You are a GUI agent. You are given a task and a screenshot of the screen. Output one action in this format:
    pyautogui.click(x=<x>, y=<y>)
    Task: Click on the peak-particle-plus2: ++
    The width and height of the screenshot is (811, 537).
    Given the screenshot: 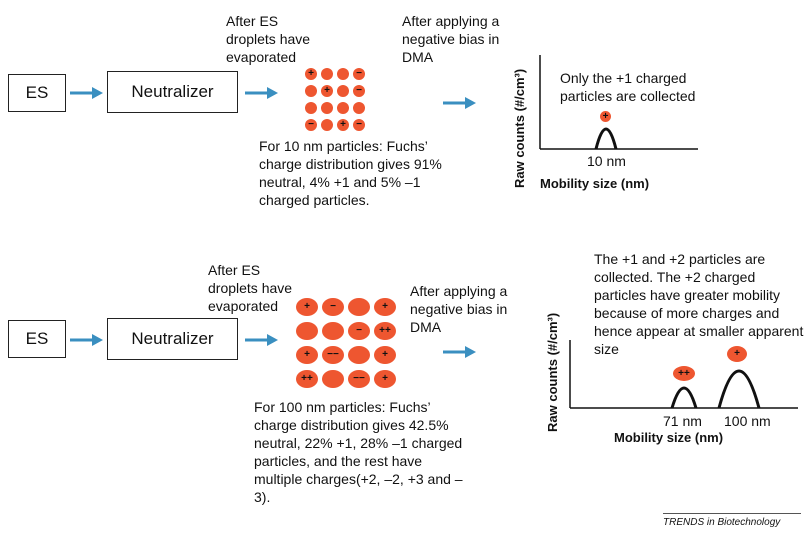 What is the action you would take?
    pyautogui.click(x=684, y=373)
    